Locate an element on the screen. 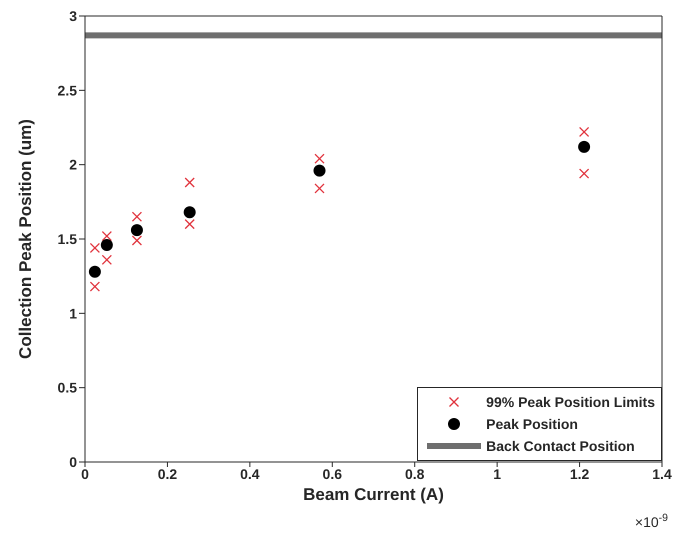  x-tick-label: 0.2 is located at coordinates (168, 474).